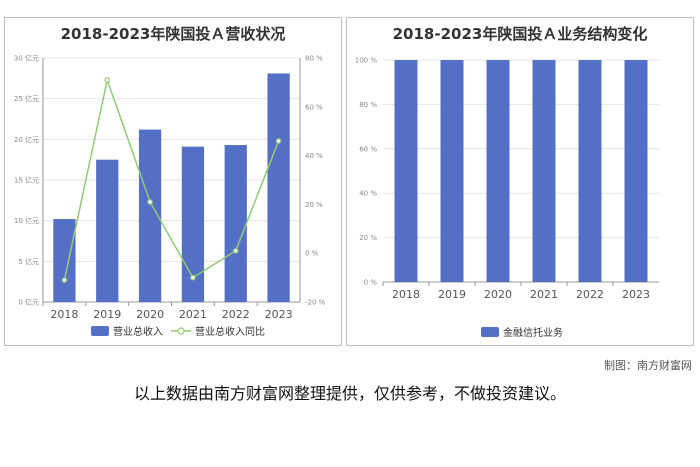  Describe the element at coordinates (26, 139) in the screenshot. I see `y-left-tick-label: 20 亿元` at that location.